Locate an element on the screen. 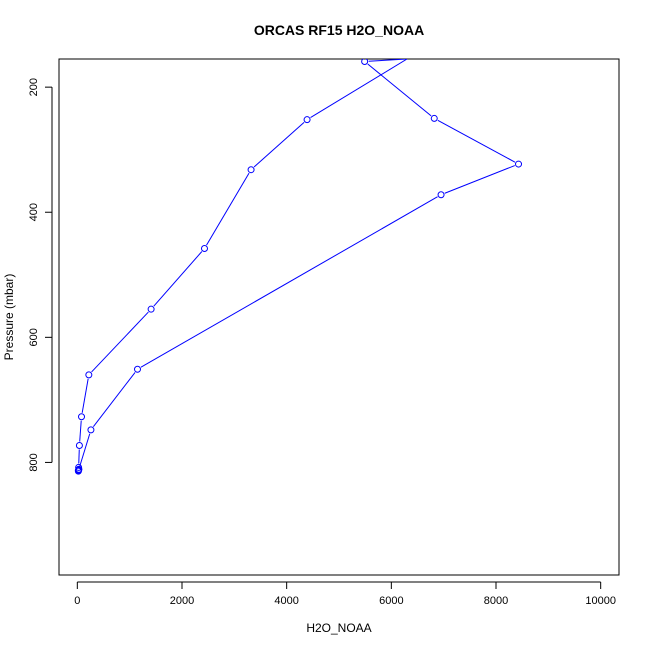 This screenshot has width=650, height=650. x-tick-label: 6000 is located at coordinates (391, 601).